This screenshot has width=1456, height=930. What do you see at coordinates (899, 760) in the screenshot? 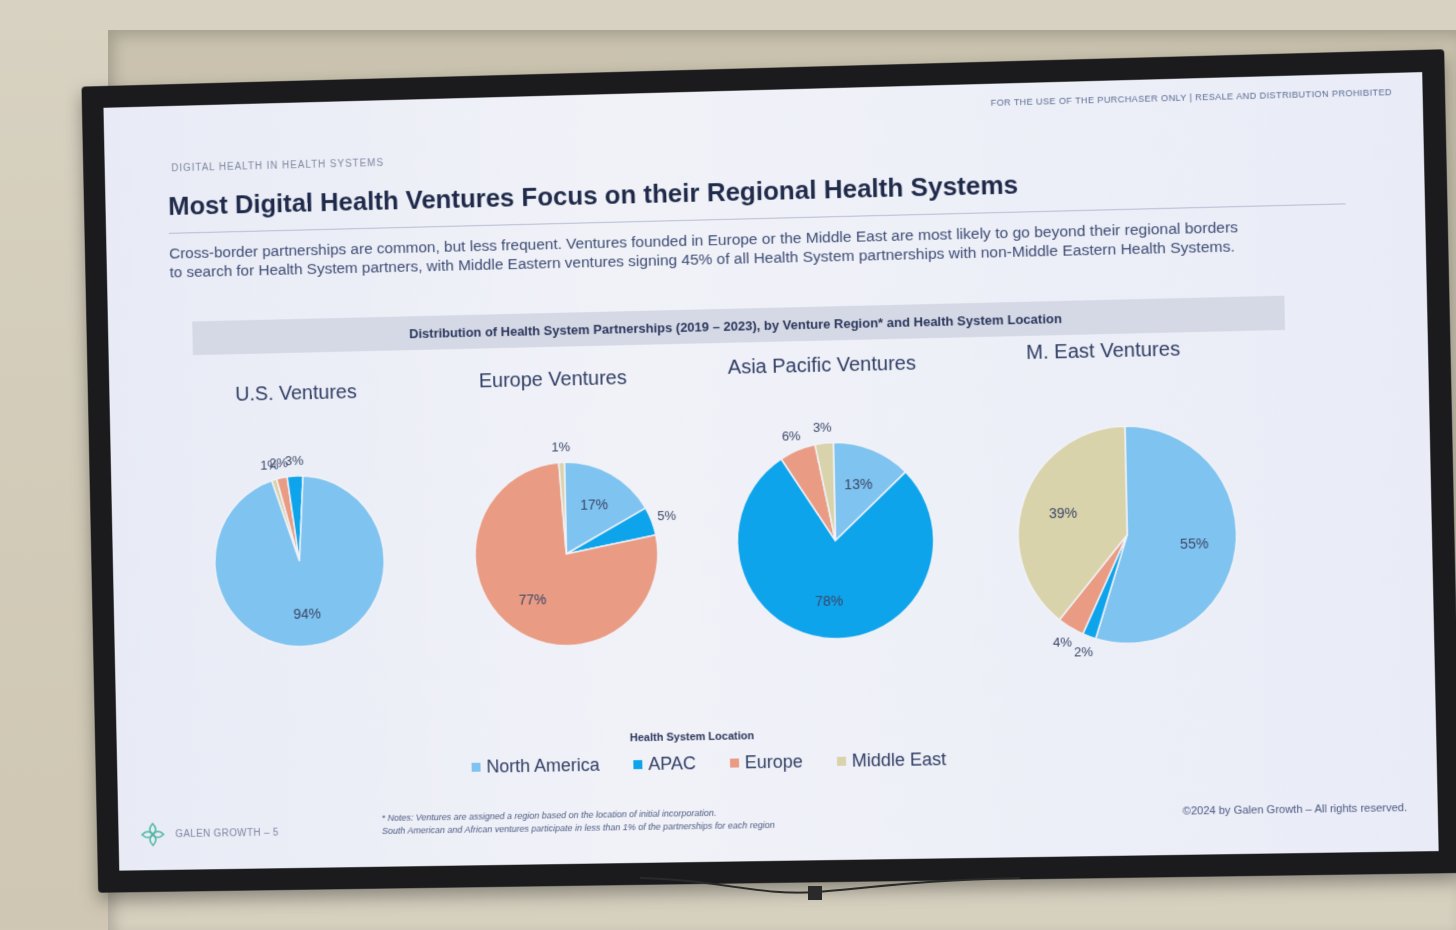
I see `legend-label-middle-east: Middle East` at bounding box center [899, 760].